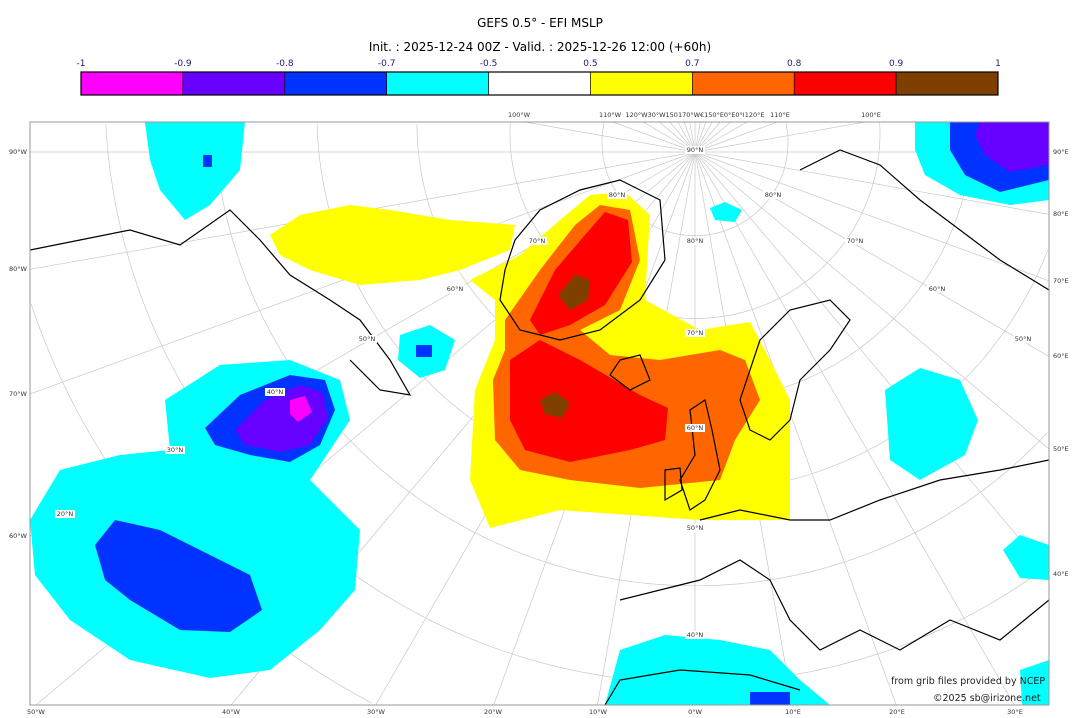 The height and width of the screenshot is (718, 1080). What do you see at coordinates (574, 292) in the screenshot?
I see `brown-spot-greenland` at bounding box center [574, 292].